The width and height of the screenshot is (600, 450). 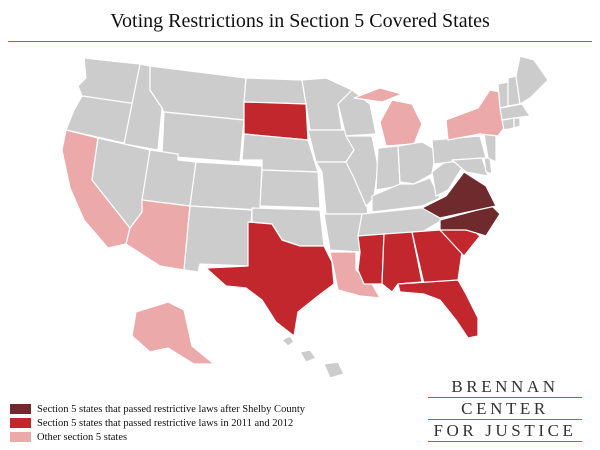 What do you see at coordinates (388, 117) in the screenshot?
I see `state-michigan` at bounding box center [388, 117].